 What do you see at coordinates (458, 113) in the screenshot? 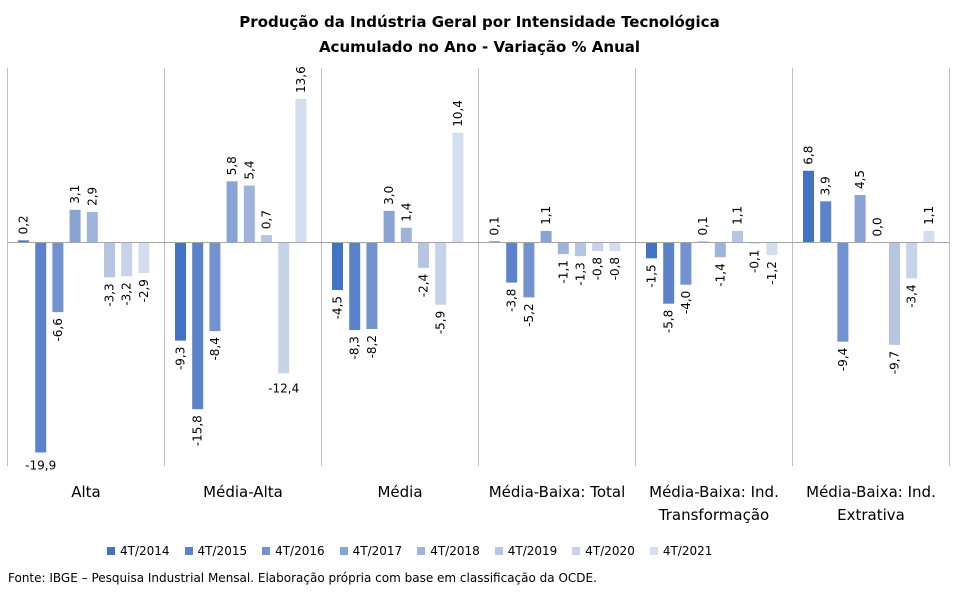
I see `data-label: 10,4` at bounding box center [458, 113].